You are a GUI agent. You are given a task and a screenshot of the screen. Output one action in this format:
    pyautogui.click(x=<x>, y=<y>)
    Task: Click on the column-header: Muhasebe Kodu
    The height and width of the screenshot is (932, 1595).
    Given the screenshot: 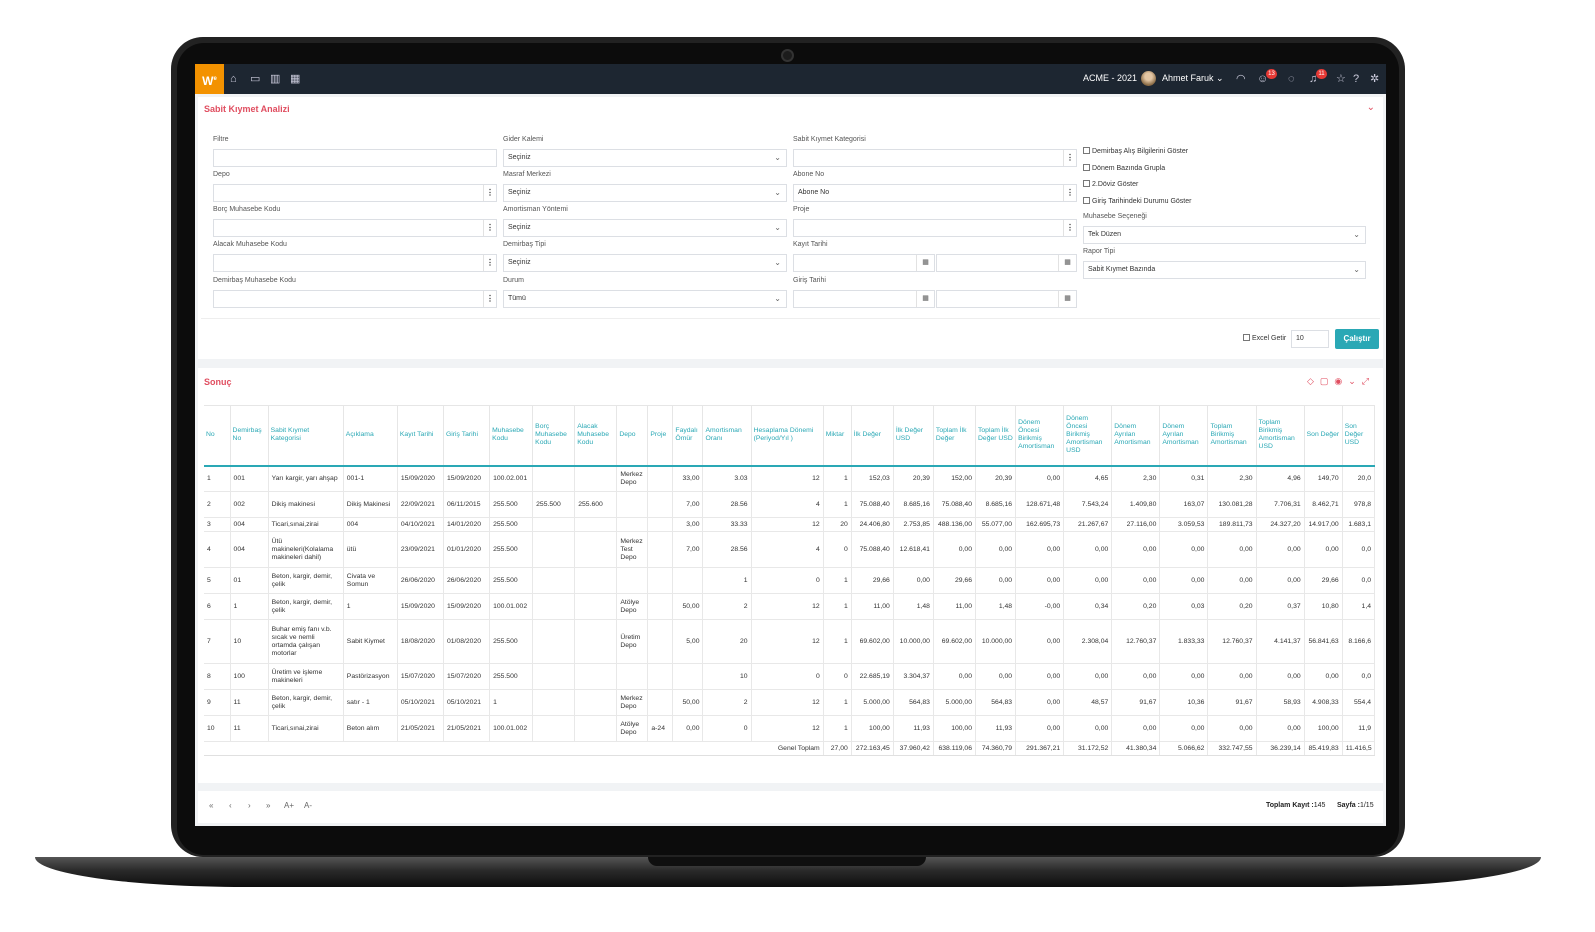 What is the action you would take?
    pyautogui.click(x=511, y=436)
    